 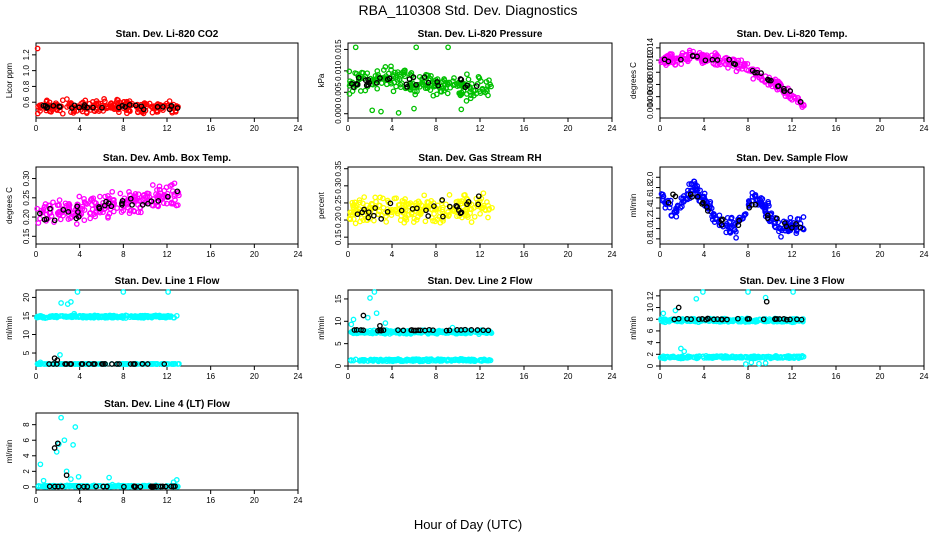 I want to click on panel-title: Stan. Dev. Line 2 Flow, so click(x=480, y=281).